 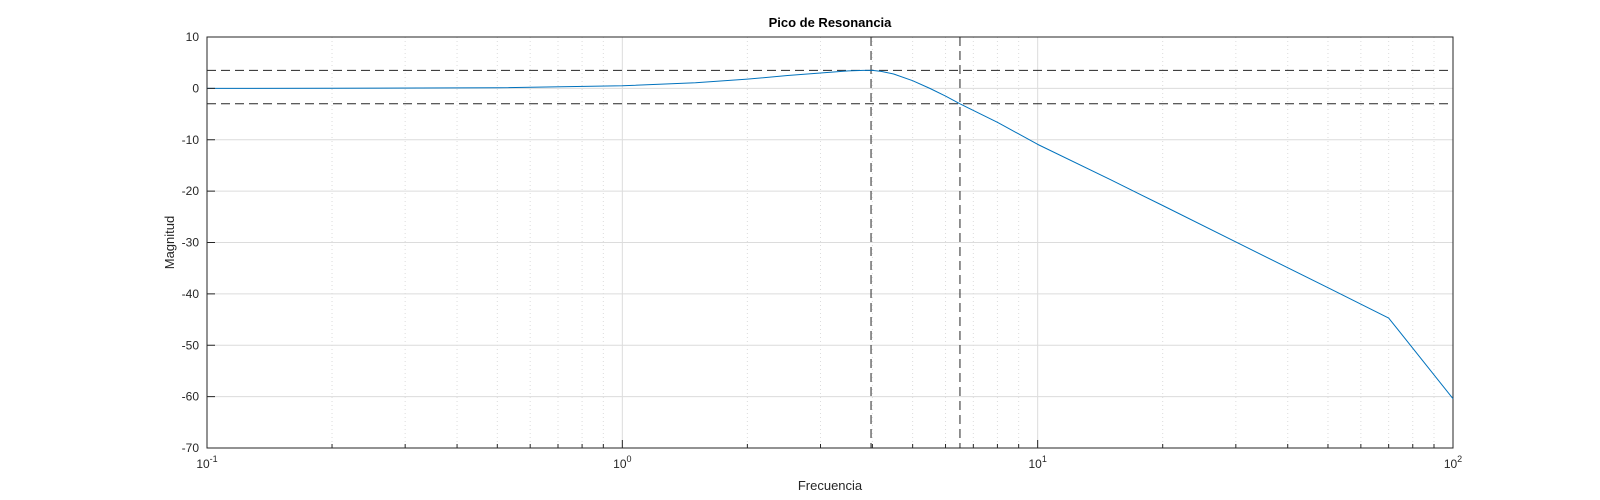 I want to click on y-tick-label: -50, so click(x=191, y=345).